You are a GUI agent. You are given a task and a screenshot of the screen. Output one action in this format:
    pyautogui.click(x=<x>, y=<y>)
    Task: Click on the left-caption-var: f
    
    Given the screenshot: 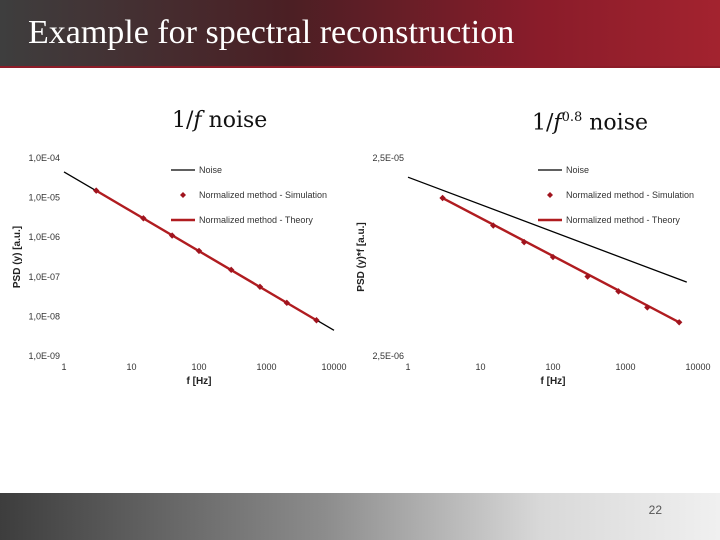 What is the action you would take?
    pyautogui.click(x=197, y=120)
    